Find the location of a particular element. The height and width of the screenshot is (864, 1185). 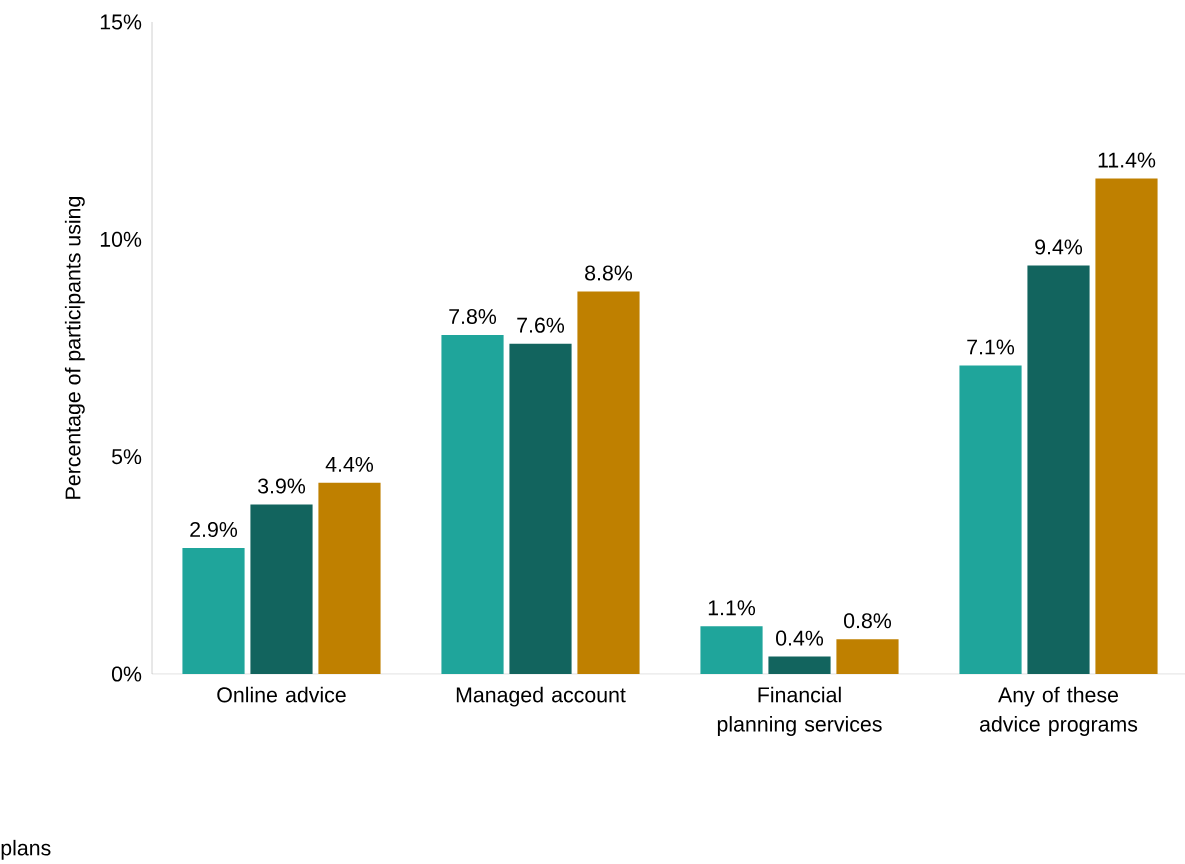

y-tick-label: 5% is located at coordinates (126, 457).